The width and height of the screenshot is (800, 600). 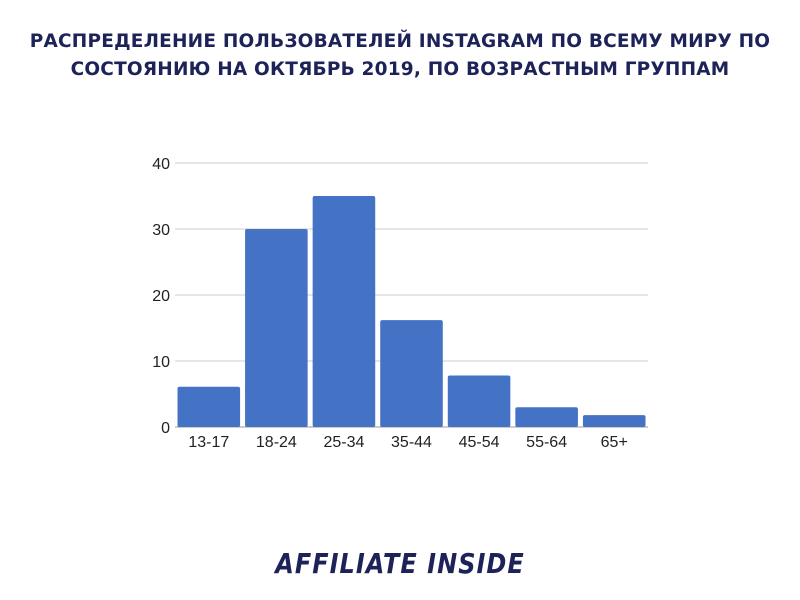 What do you see at coordinates (161, 362) in the screenshot?
I see `y-tick-label: 10` at bounding box center [161, 362].